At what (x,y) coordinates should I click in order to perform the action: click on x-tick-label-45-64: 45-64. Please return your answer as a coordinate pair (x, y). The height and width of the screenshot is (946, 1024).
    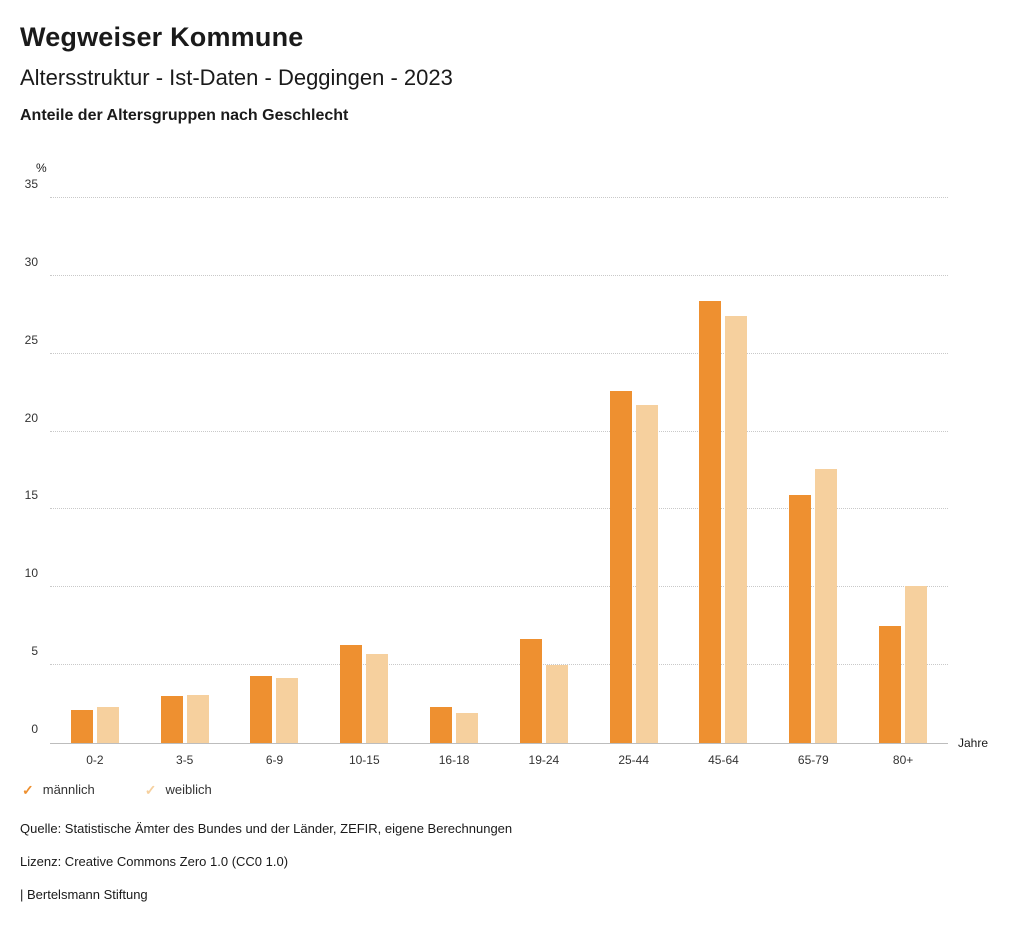
    Looking at the image, I should click on (723, 760).